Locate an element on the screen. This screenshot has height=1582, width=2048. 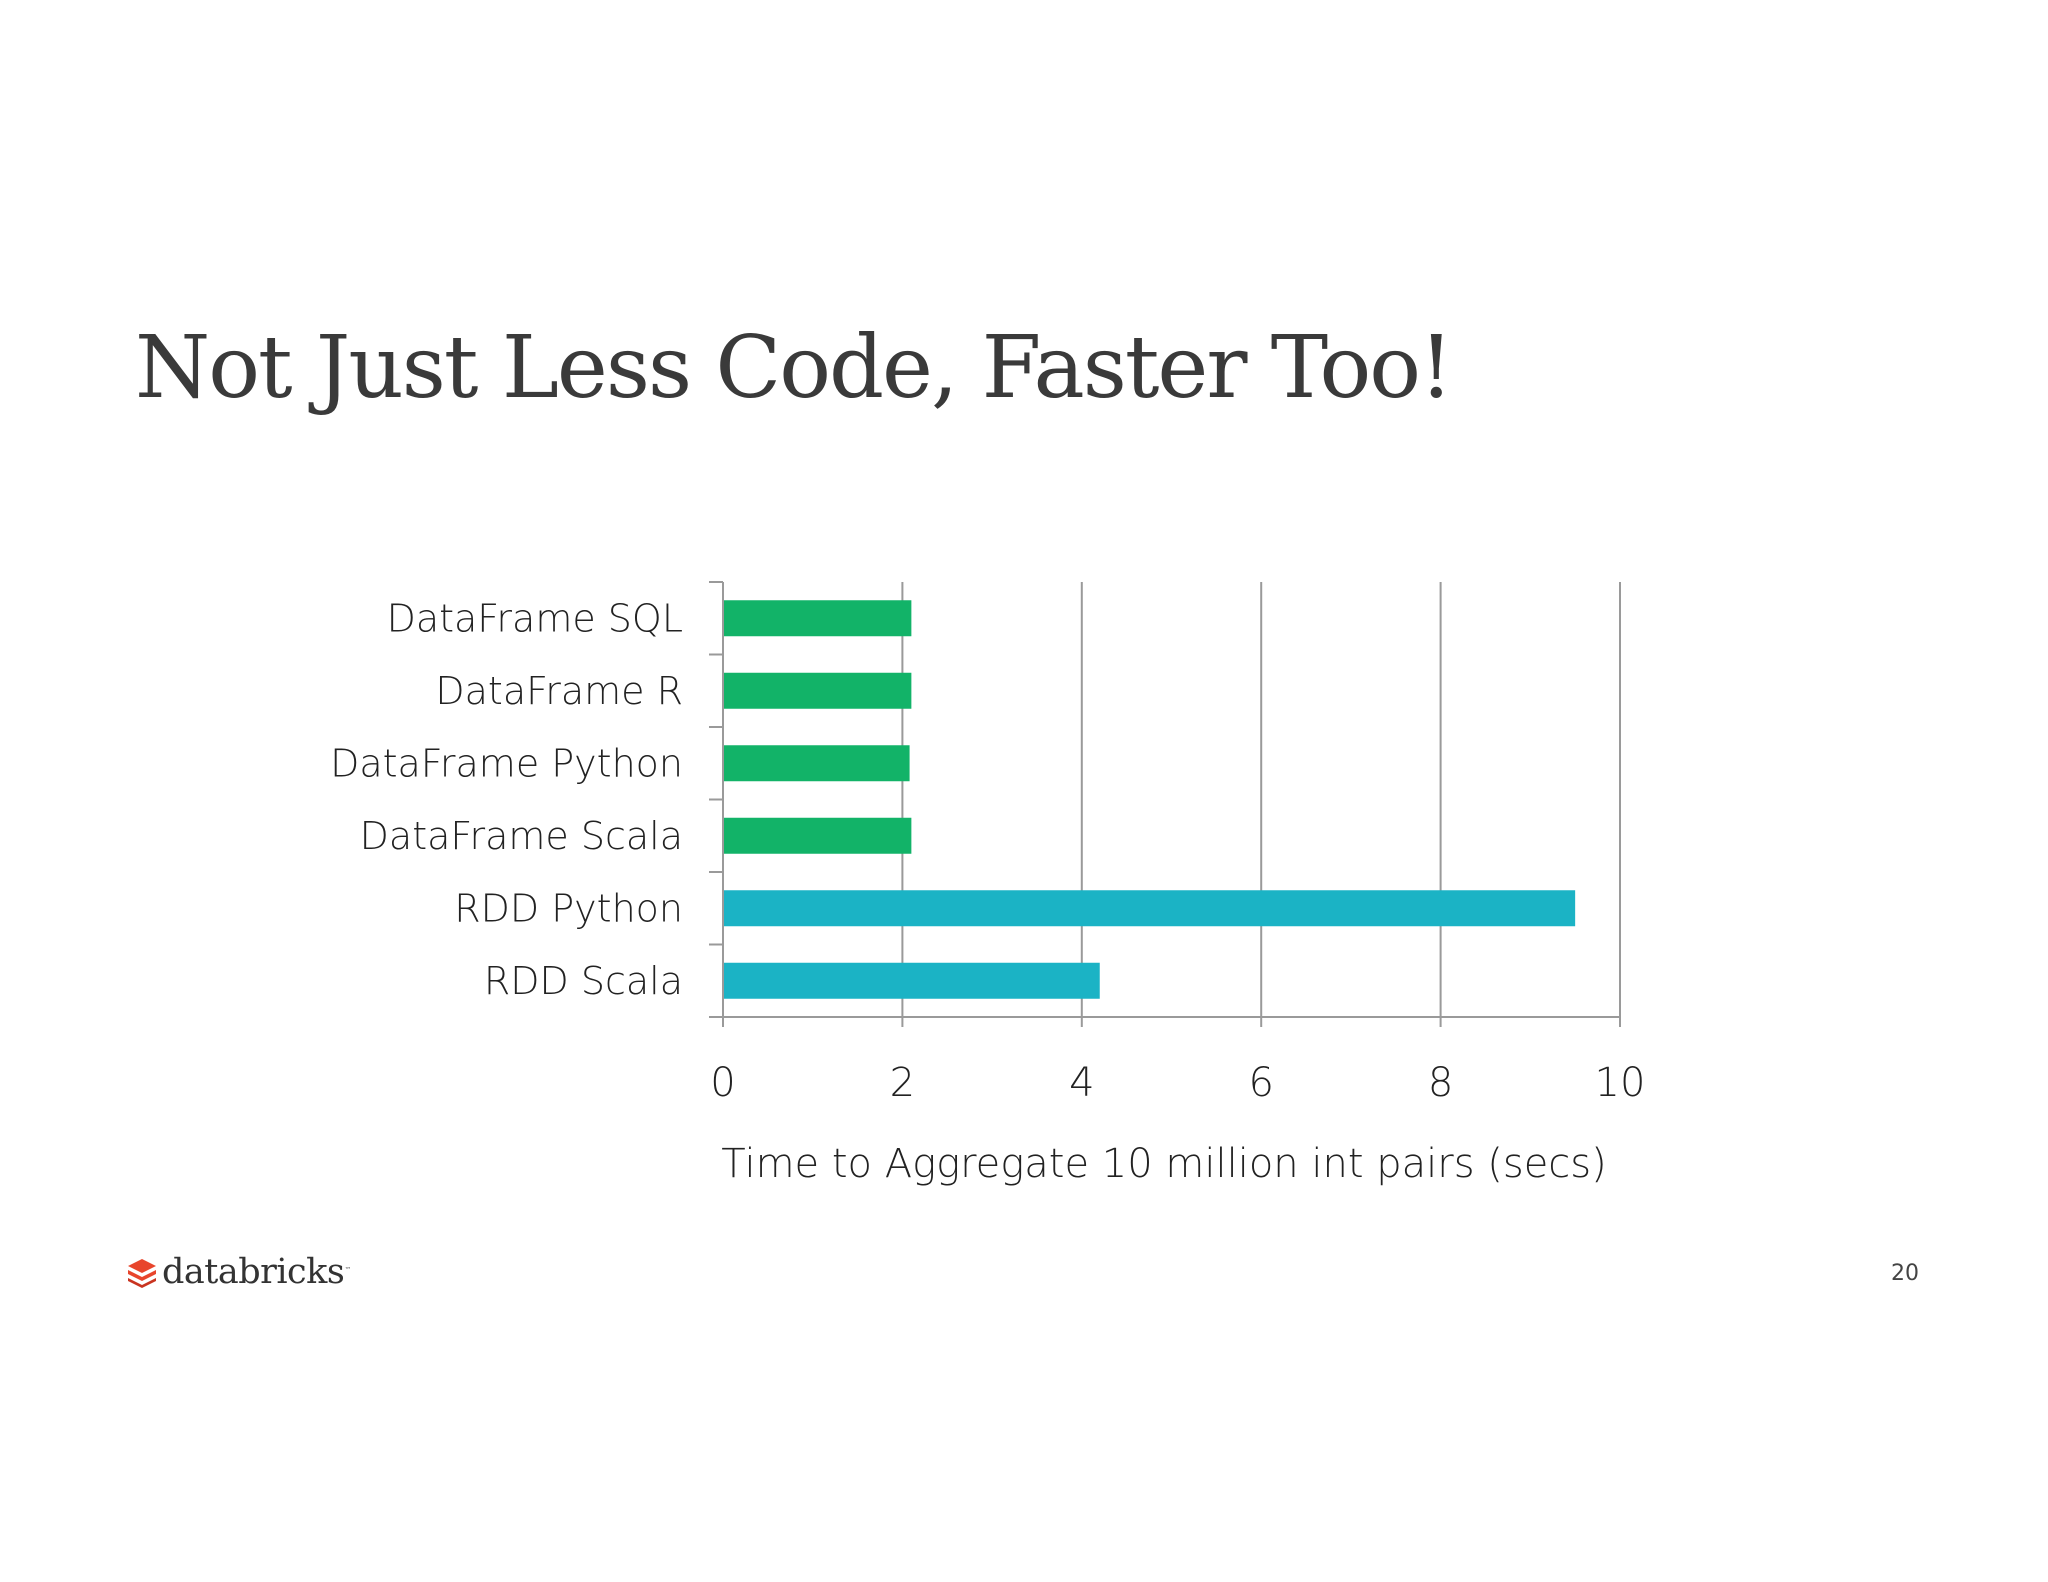
category-label: DataFrame Python is located at coordinates (506, 763).